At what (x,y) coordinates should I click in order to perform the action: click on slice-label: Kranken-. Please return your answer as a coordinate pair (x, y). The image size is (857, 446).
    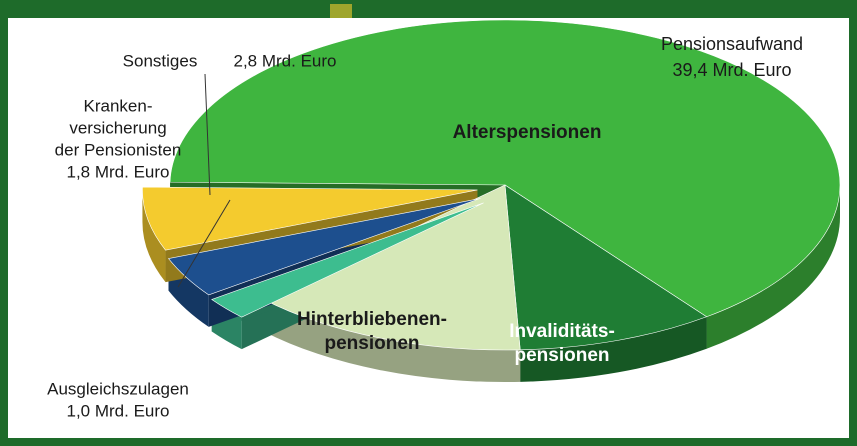
    Looking at the image, I should click on (118, 105).